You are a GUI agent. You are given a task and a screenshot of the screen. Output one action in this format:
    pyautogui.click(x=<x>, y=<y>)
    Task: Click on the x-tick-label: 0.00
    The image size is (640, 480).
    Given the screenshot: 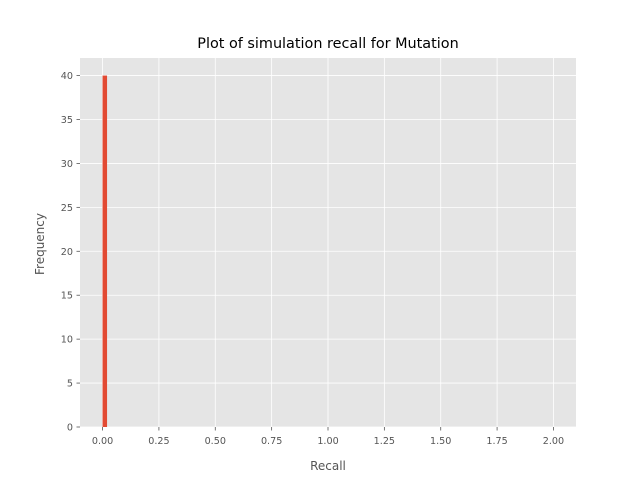 What is the action you would take?
    pyautogui.click(x=102, y=441)
    